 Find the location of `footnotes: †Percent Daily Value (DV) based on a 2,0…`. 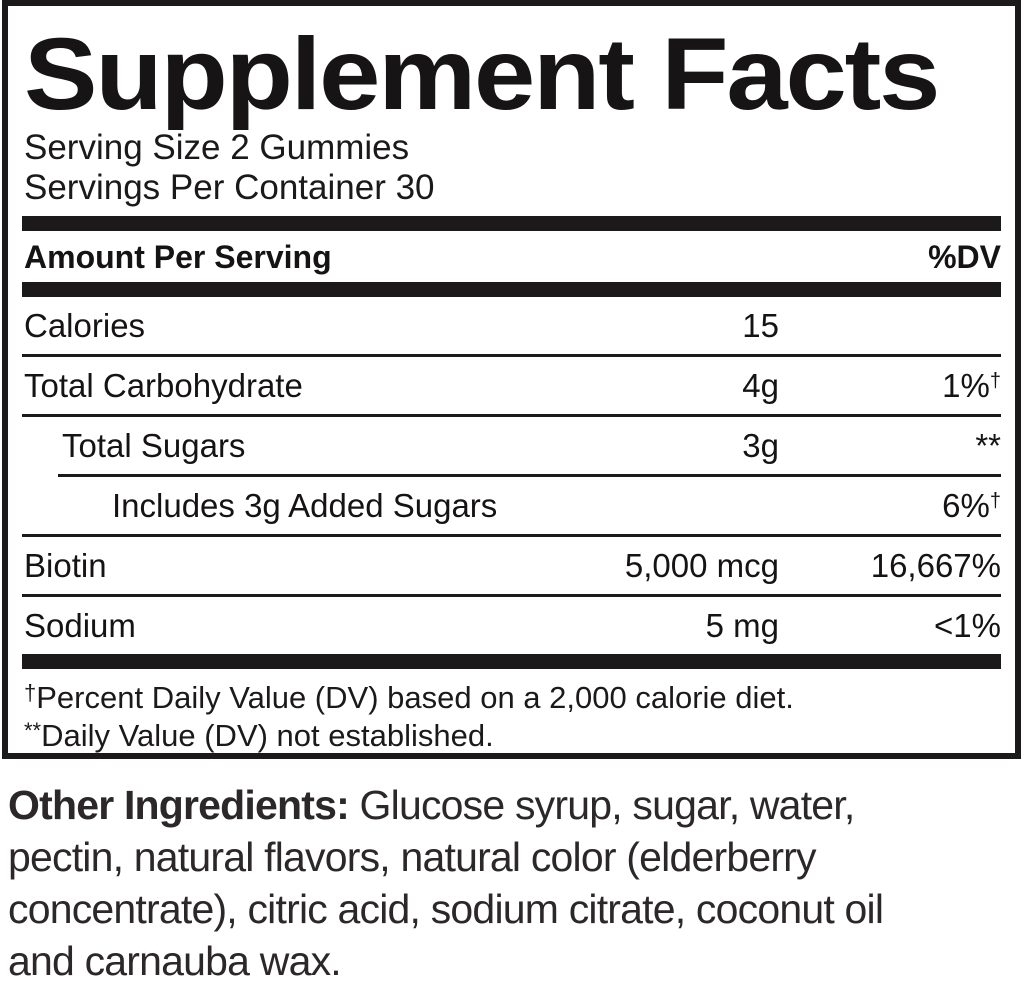

footnotes: †Percent Daily Value (DV) based on a 2,0… is located at coordinates (511, 712).